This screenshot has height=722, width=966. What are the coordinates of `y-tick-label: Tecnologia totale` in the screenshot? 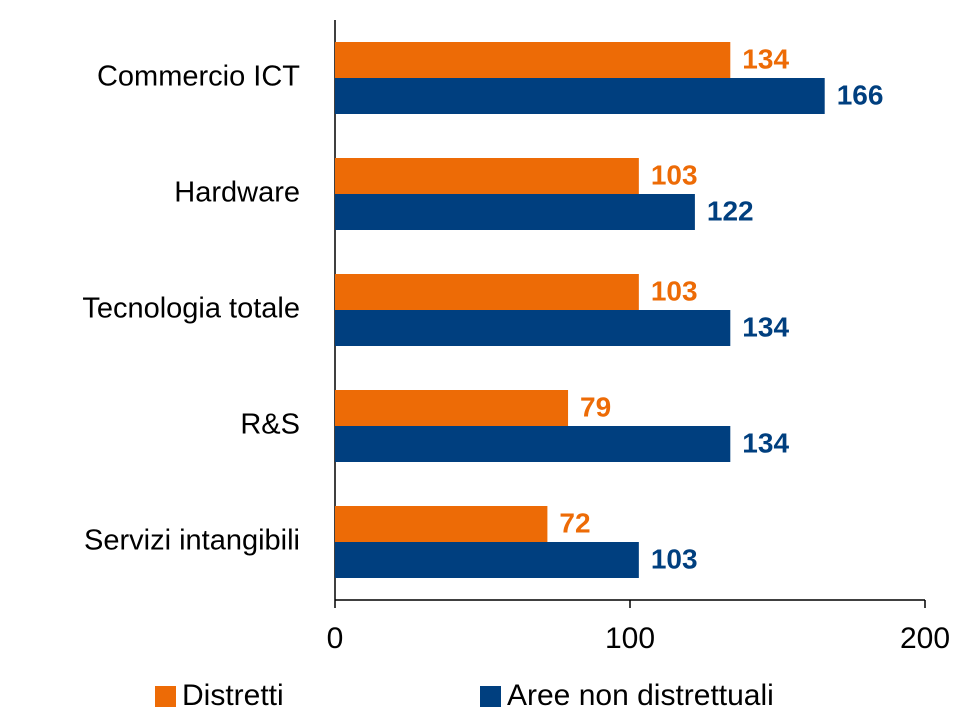 It's located at (191, 309).